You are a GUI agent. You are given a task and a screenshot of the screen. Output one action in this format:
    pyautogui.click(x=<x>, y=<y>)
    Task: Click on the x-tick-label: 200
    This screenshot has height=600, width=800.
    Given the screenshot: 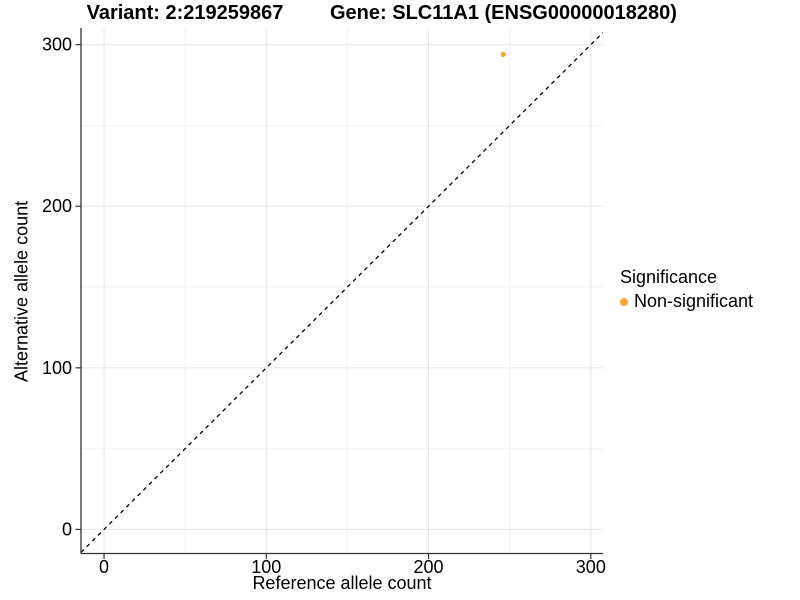 What is the action you would take?
    pyautogui.click(x=429, y=567)
    